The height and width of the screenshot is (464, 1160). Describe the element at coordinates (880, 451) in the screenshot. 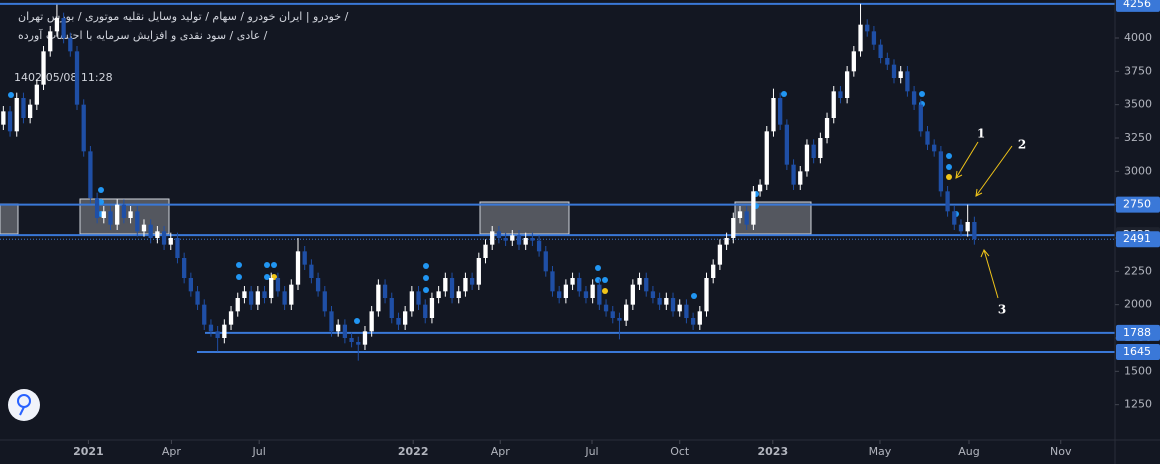

I see `x-tick-label: May` at that location.